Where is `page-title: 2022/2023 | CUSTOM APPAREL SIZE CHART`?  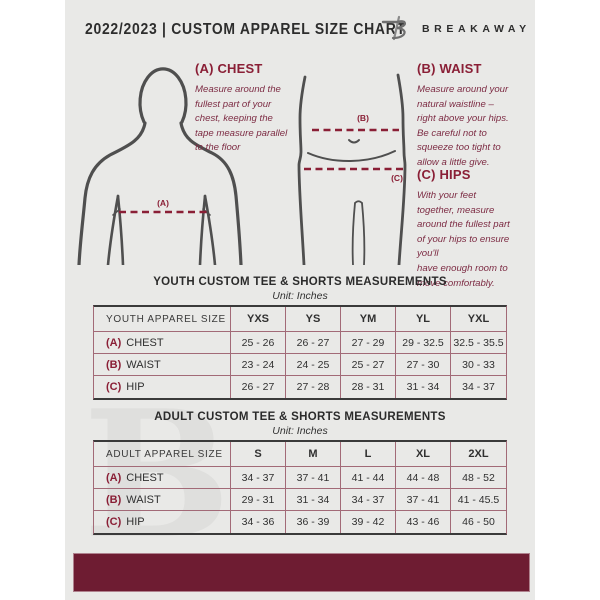 page-title: 2022/2023 | CUSTOM APPAREL SIZE CHART is located at coordinates (245, 29).